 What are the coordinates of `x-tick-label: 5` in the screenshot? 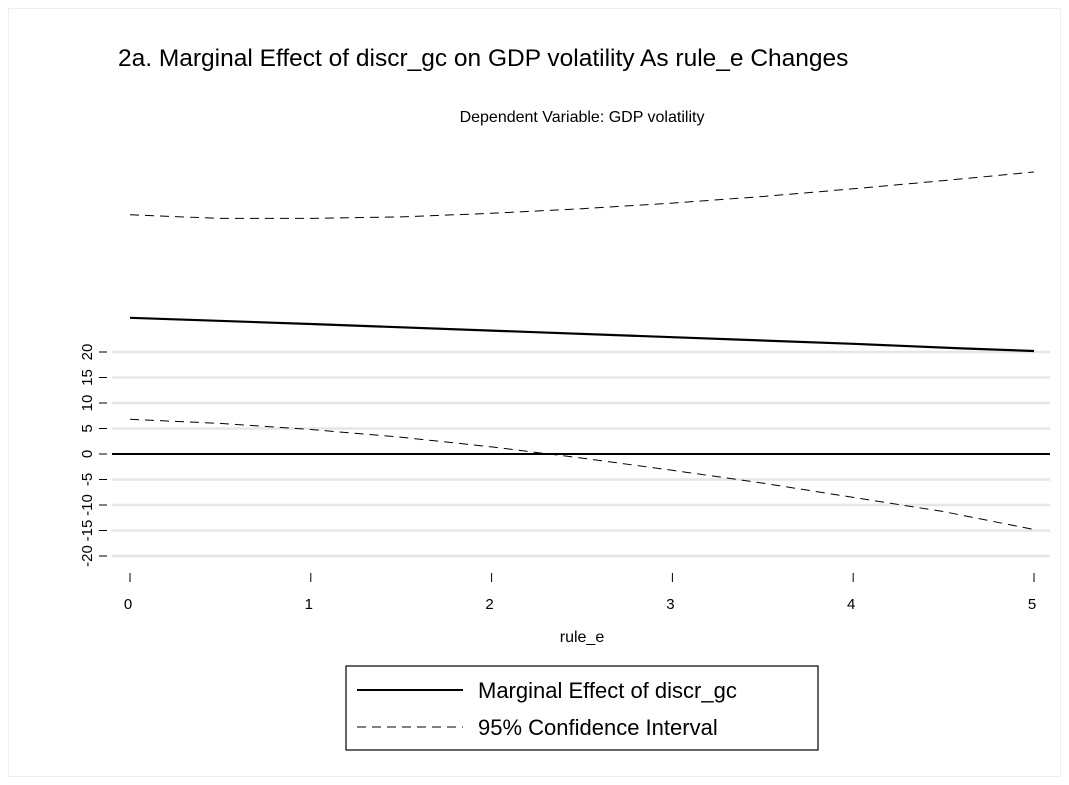 It's located at (1032, 604).